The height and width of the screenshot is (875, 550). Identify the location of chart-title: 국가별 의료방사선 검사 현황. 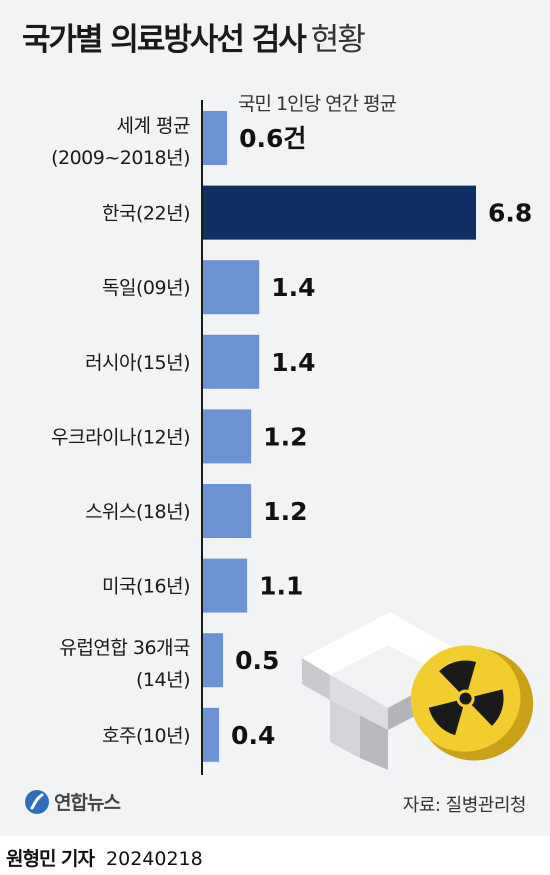
(194, 36).